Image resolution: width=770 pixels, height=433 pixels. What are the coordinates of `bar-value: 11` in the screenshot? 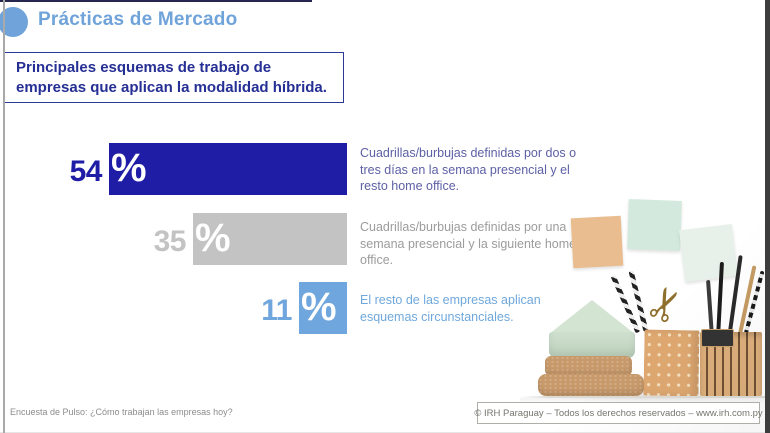 It's located at (276, 310).